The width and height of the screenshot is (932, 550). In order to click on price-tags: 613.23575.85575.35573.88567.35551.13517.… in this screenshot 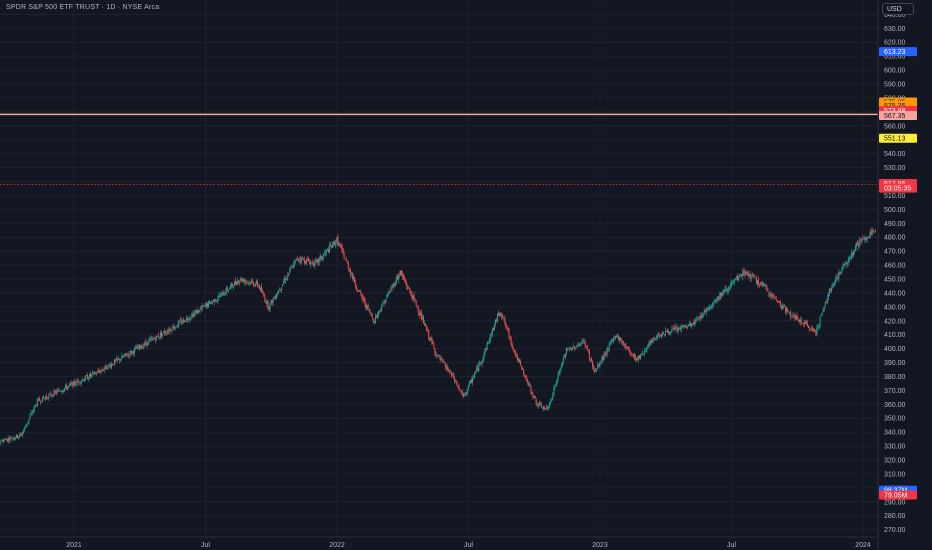, I will do `click(898, 273)`.